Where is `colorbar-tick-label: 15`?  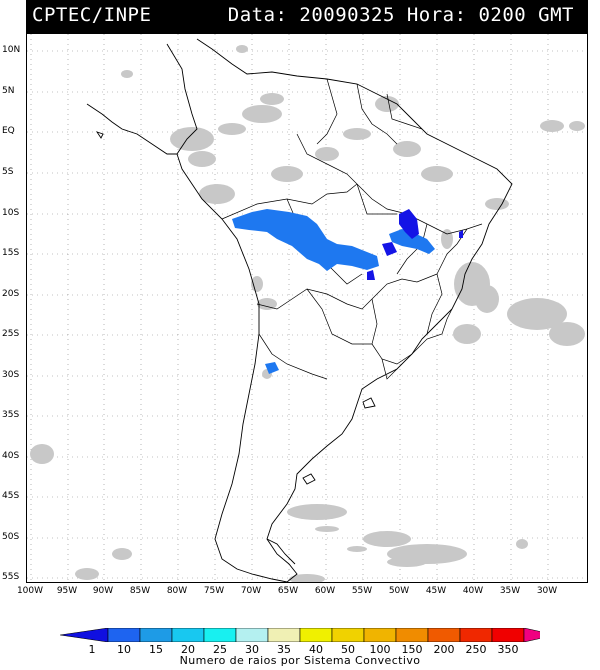 colorbar-tick-label: 15 is located at coordinates (156, 649).